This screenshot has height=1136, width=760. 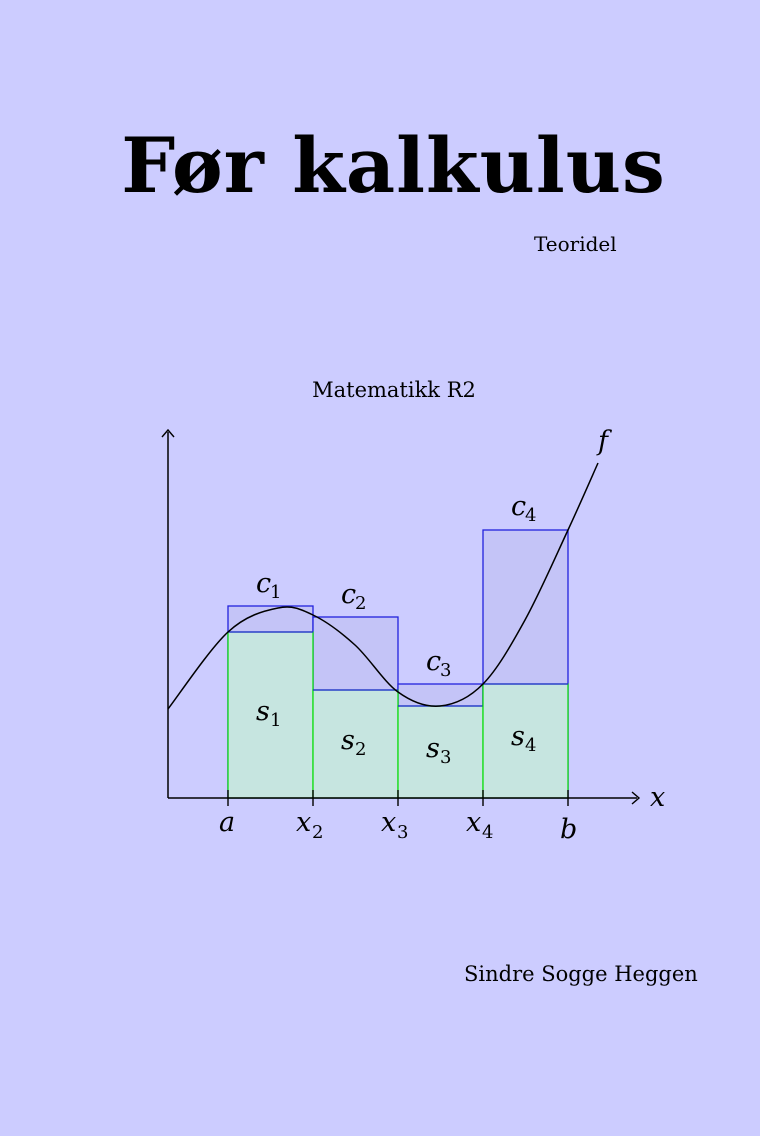 I want to click on lower-label-s1: s 1, so click(x=268, y=713).